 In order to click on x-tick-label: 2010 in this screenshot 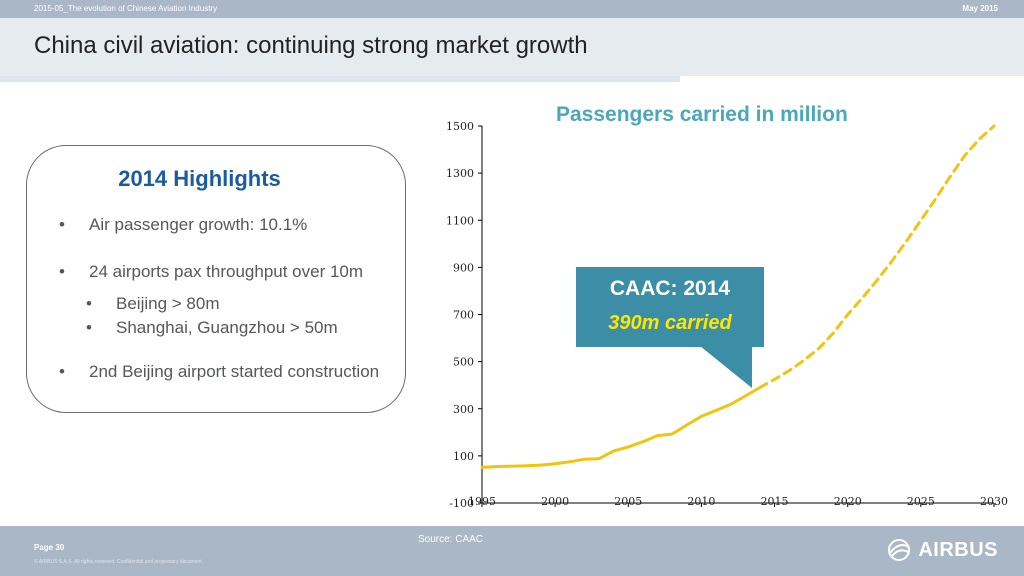, I will do `click(701, 501)`.